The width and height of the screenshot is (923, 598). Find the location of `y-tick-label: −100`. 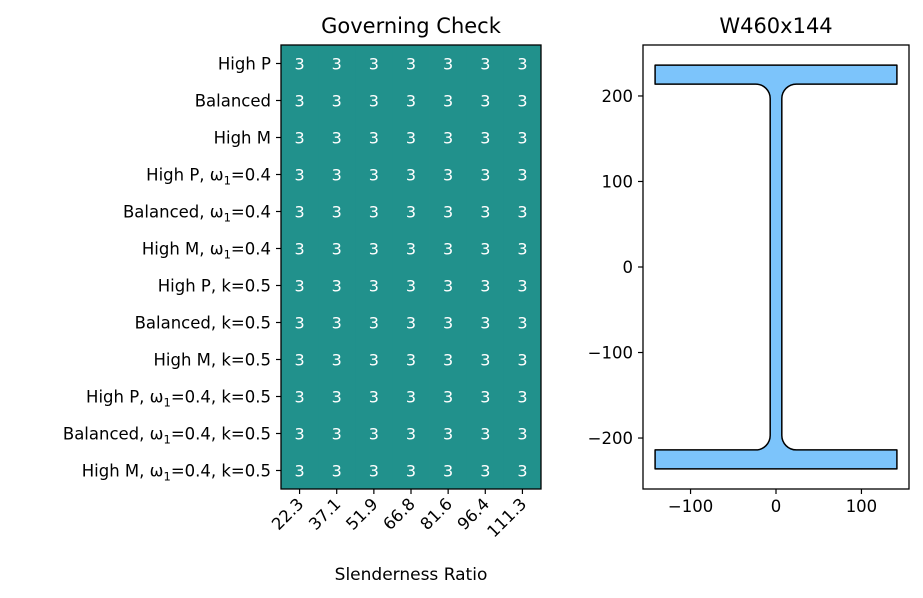

y-tick-label: −100 is located at coordinates (610, 353).